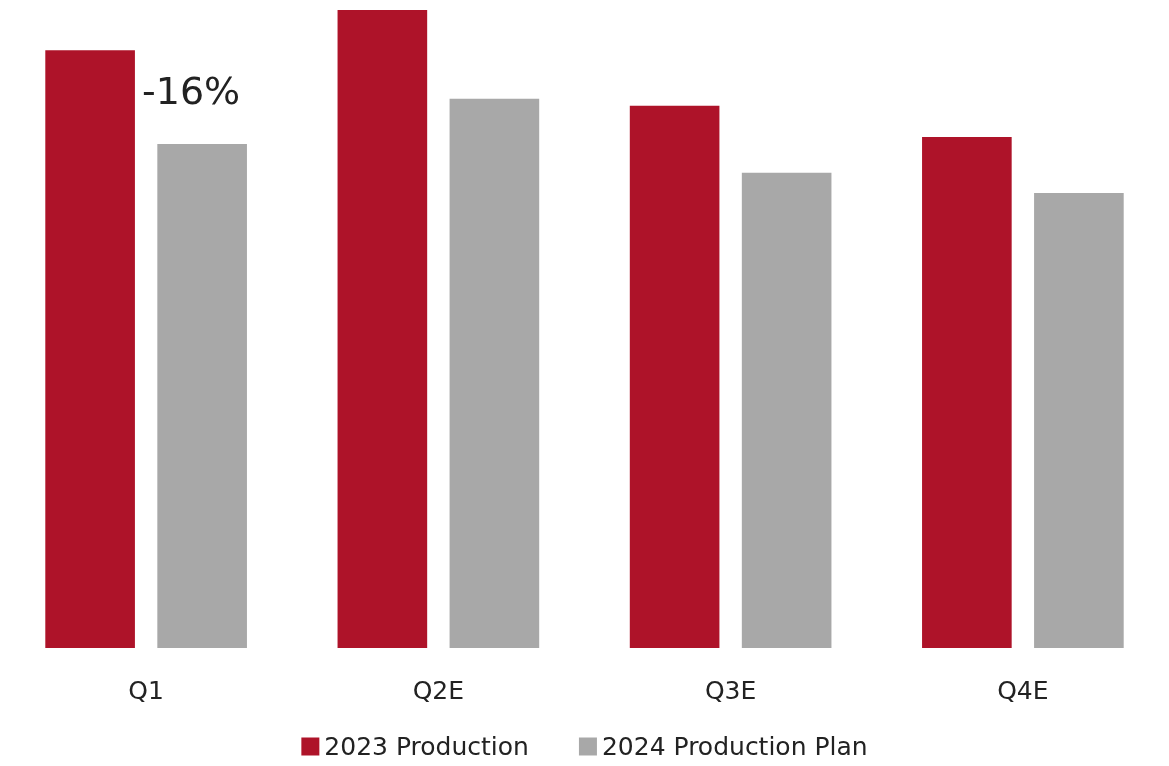 The width and height of the screenshot is (1169, 766). I want to click on annotation: -16%, so click(191, 91).